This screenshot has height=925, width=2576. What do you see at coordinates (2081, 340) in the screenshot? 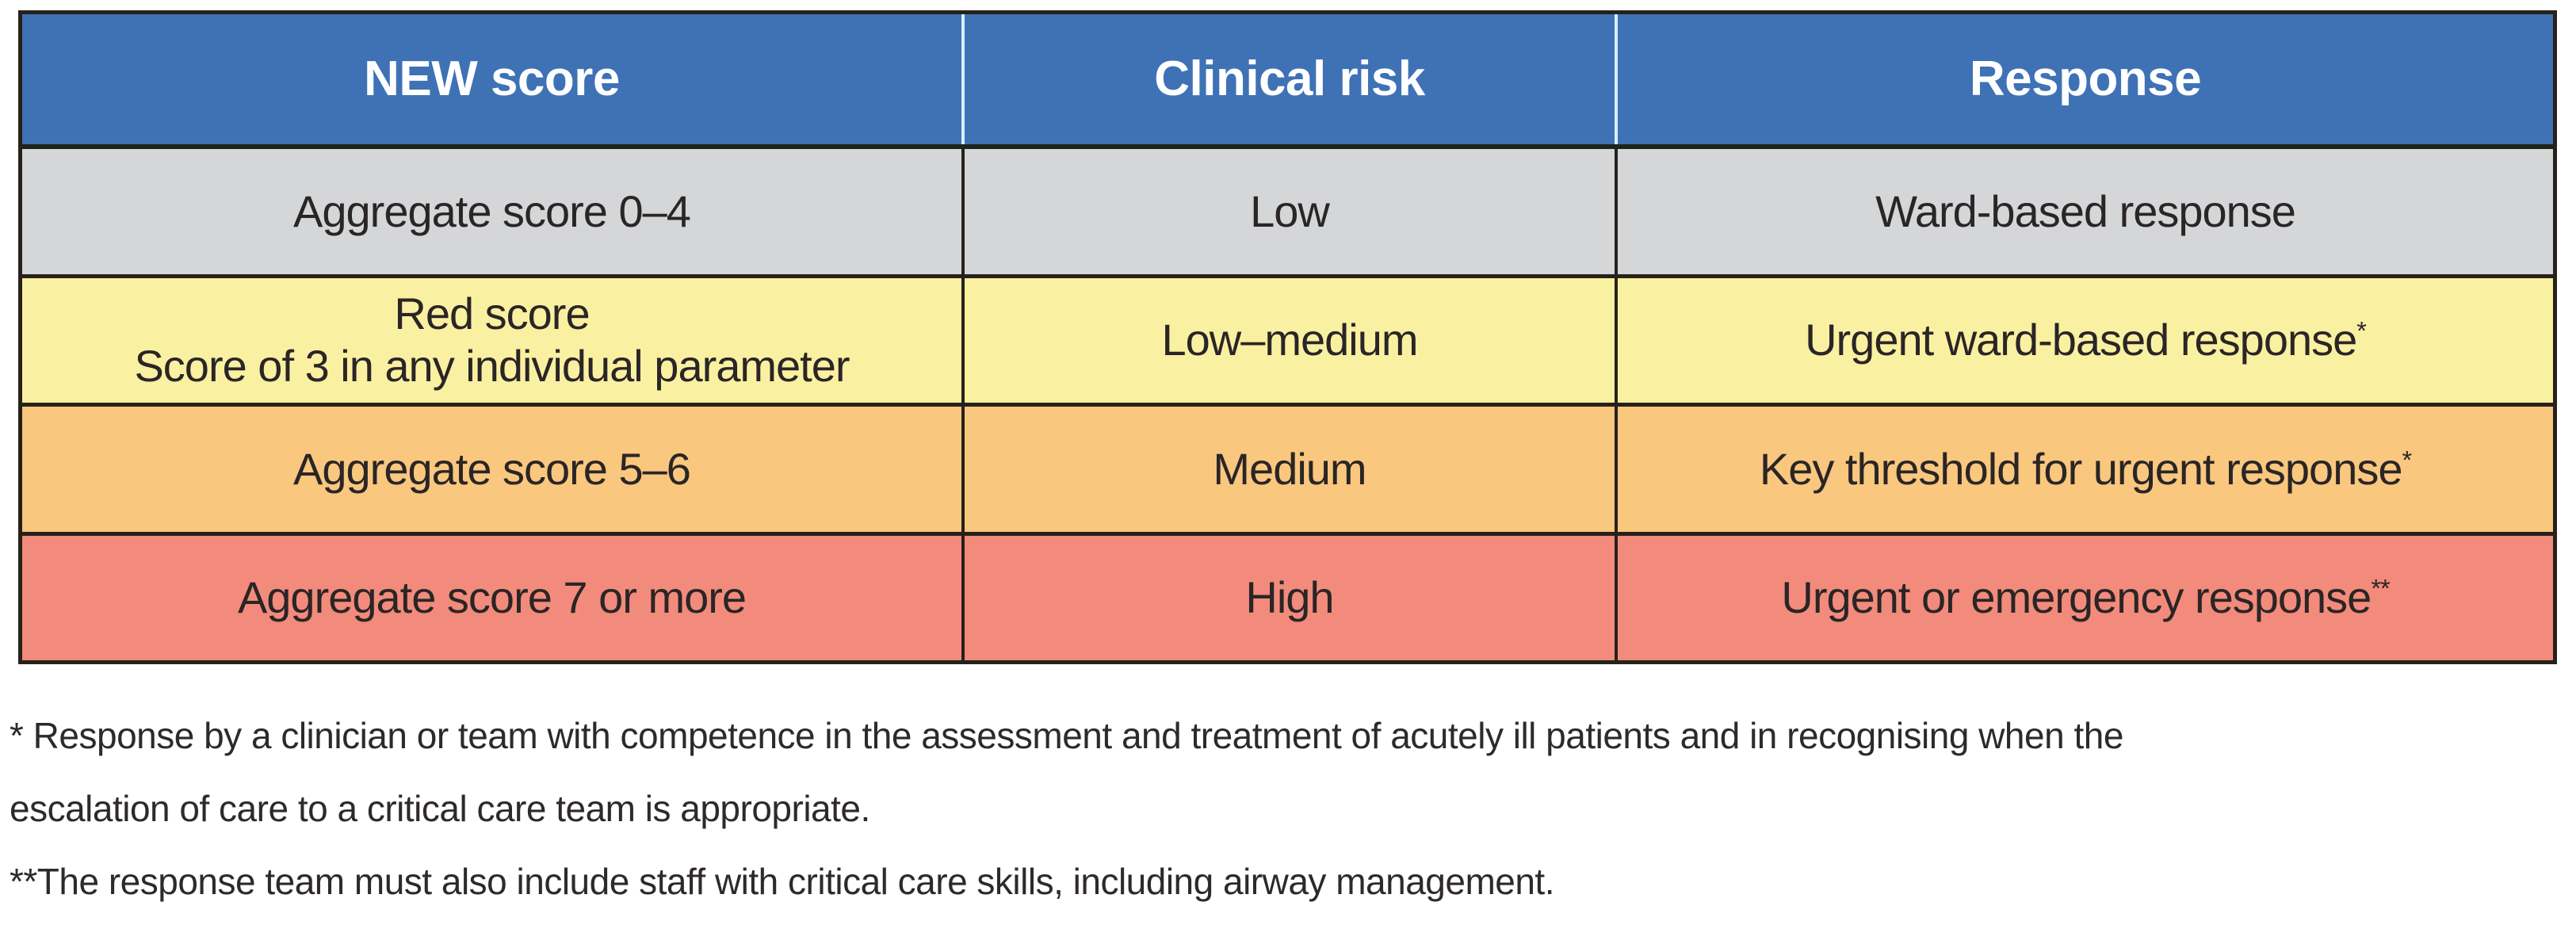
I see `response-text: Urgent ward-based response` at bounding box center [2081, 340].